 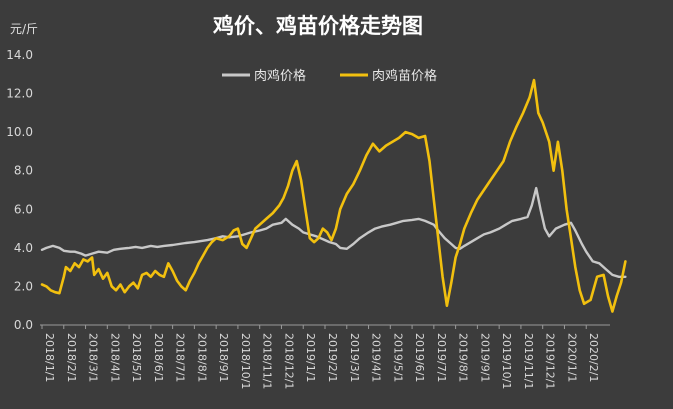 What do you see at coordinates (201, 357) in the screenshot?
I see `x-tick-label: 2018/8/1` at bounding box center [201, 357].